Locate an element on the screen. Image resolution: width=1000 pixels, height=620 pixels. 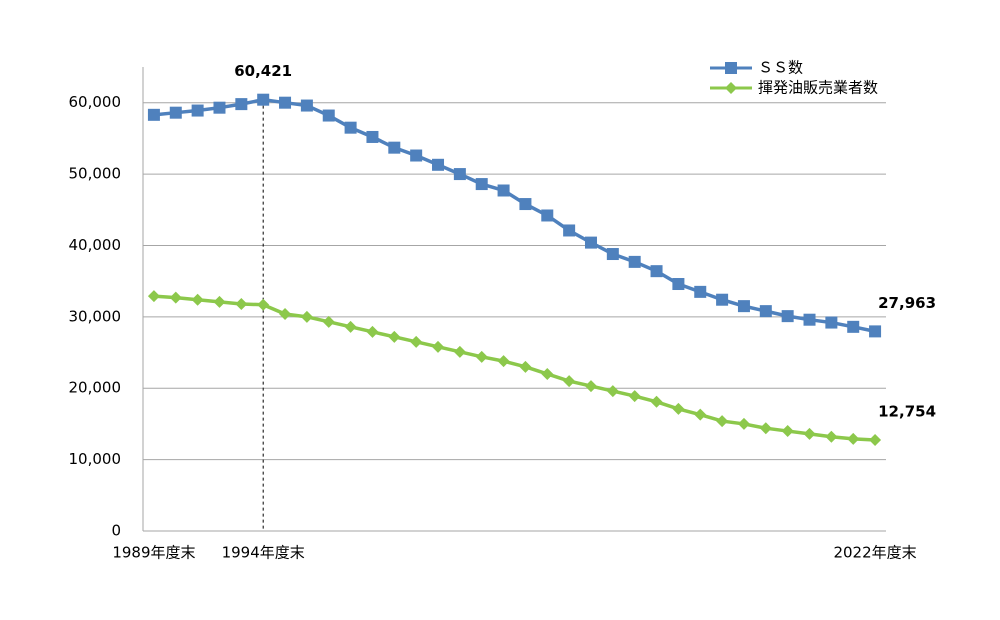
data-label: 27,963 is located at coordinates (907, 303).